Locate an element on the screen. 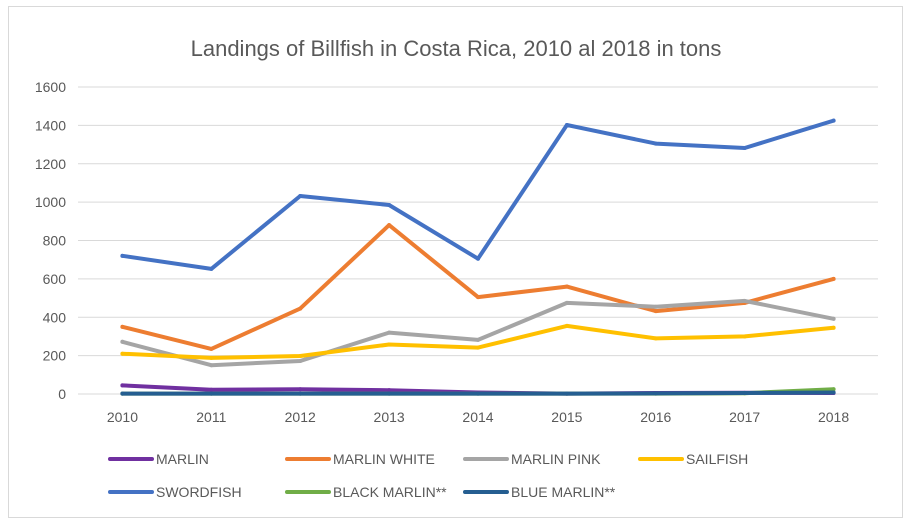 Image resolution: width=913 pixels, height=527 pixels. x-tick-label: 2014 is located at coordinates (477, 417).